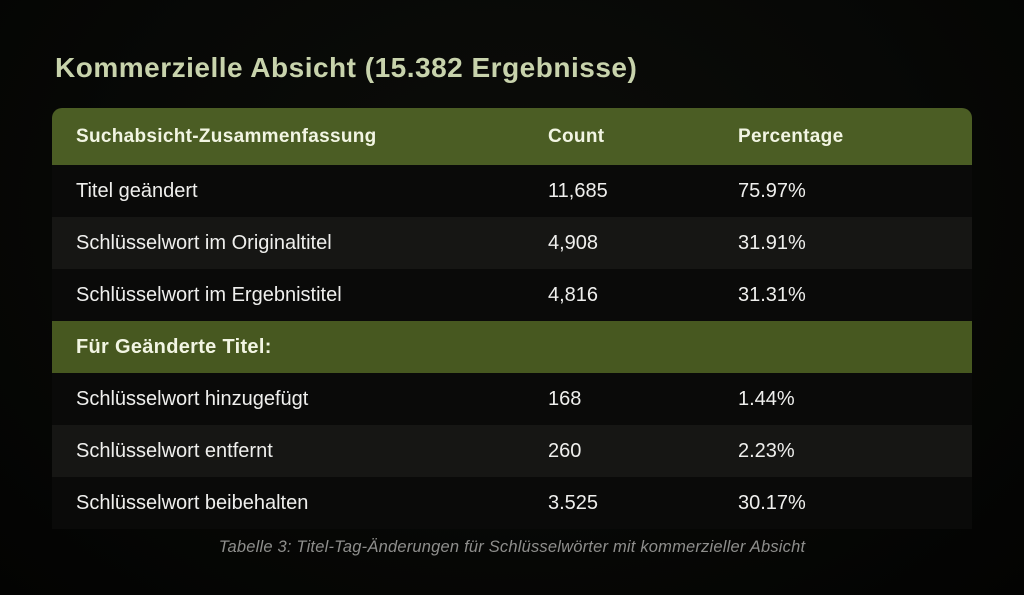 This screenshot has height=595, width=1024. Describe the element at coordinates (346, 67) in the screenshot. I see `page-title: Kommerzielle Absicht (15.382 Ergebnisse)` at that location.